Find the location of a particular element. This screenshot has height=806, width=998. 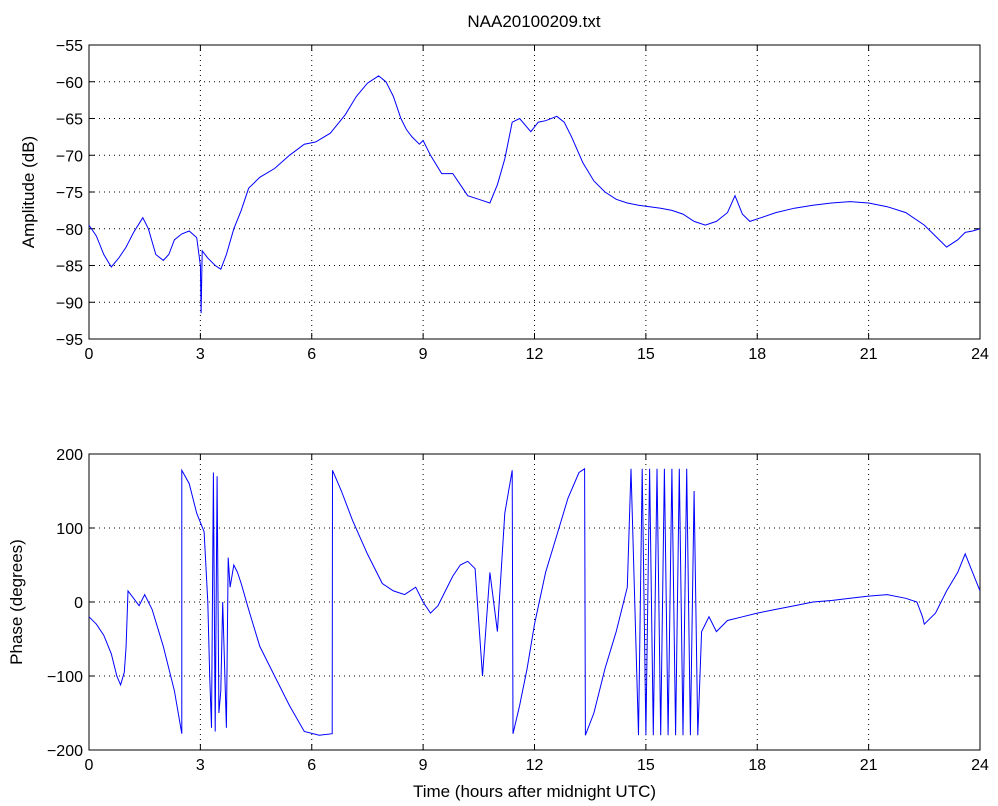

amplitude-ytick-label: −95 is located at coordinates (69, 340).